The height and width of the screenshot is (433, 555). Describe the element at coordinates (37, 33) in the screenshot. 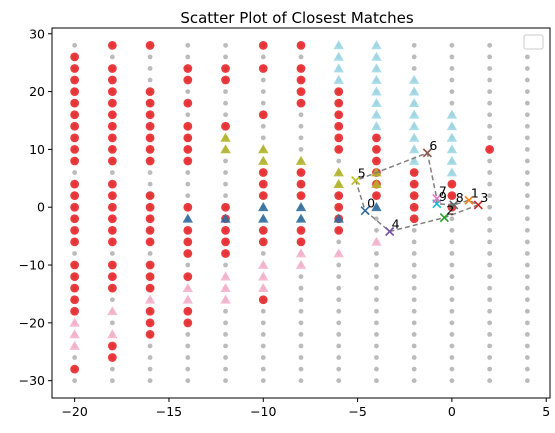

I see `y-tick-label: 30` at that location.